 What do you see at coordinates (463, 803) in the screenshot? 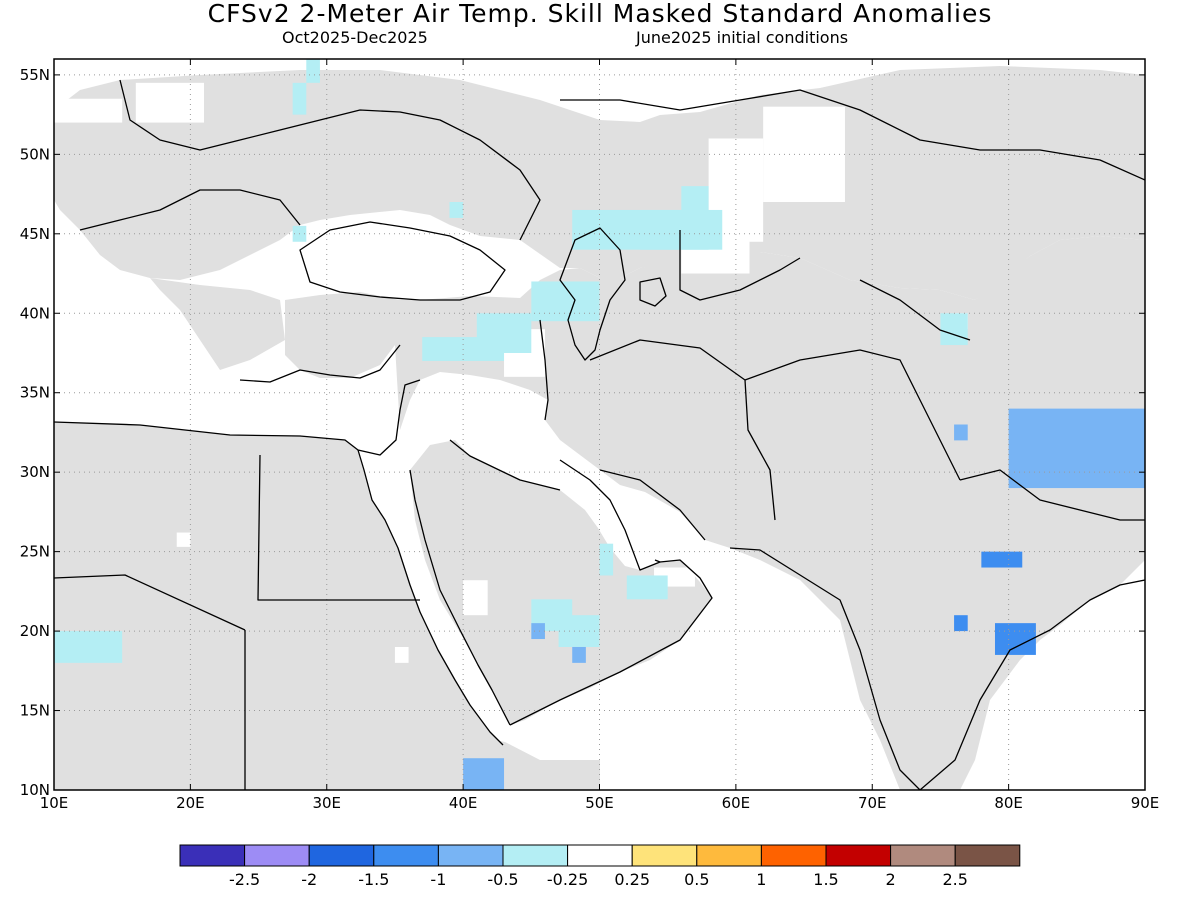
I see `lon-tick-label: 40E` at bounding box center [463, 803].